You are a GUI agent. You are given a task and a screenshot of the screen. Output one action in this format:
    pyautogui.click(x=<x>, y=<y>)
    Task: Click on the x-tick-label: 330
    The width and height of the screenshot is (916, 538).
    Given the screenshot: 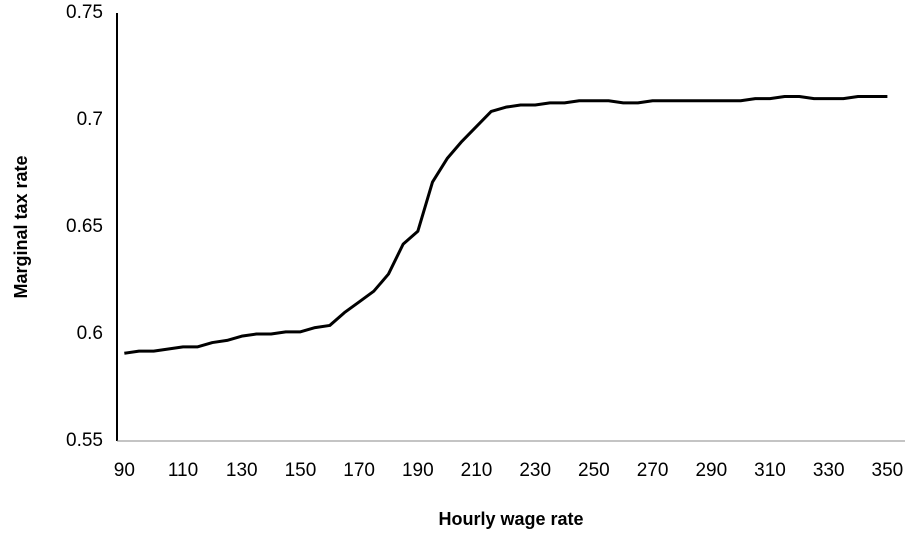 What is the action you would take?
    pyautogui.click(x=829, y=470)
    